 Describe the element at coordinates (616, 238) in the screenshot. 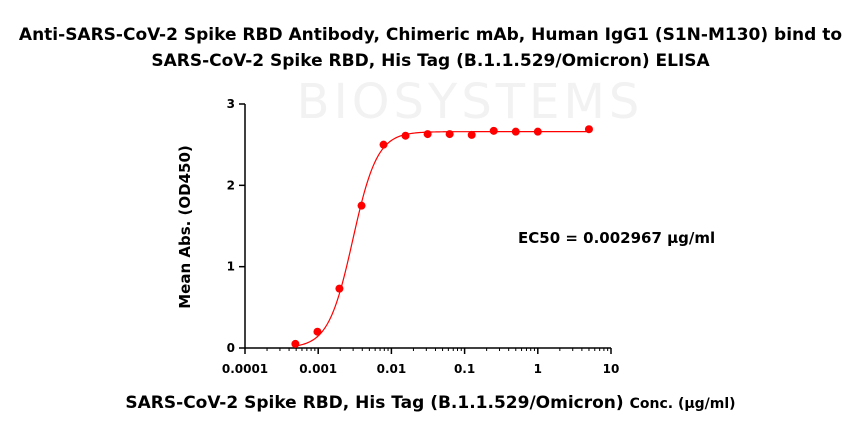

I see `ec50-annotation: EC50 = 0.002967 μg/ml` at that location.